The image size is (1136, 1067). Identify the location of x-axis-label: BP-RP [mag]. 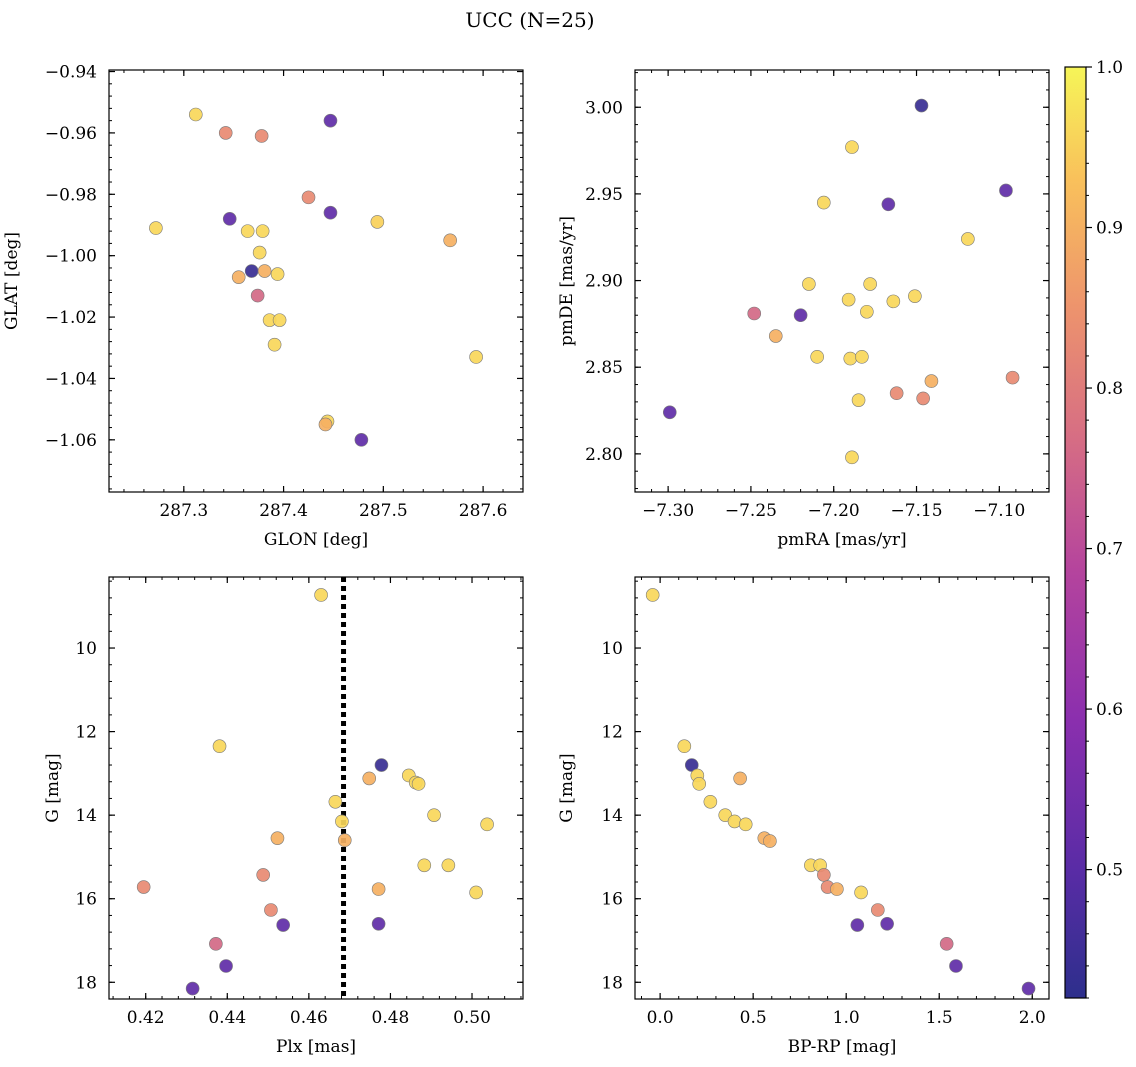
(842, 1047).